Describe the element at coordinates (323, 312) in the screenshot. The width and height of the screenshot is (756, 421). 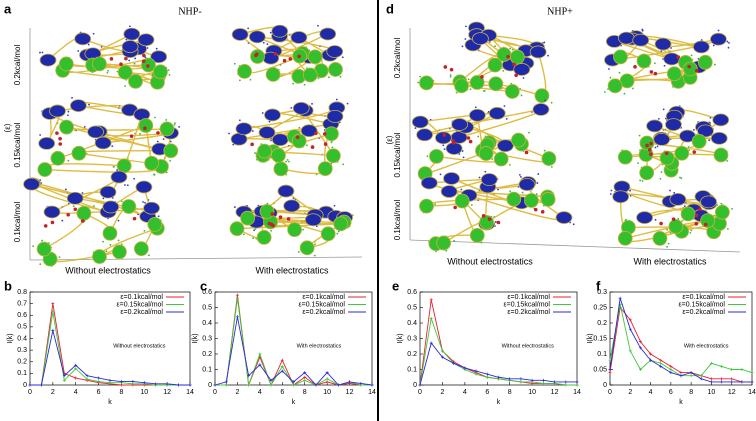
I see `legend-label: ε=0.2kcal/mol` at that location.